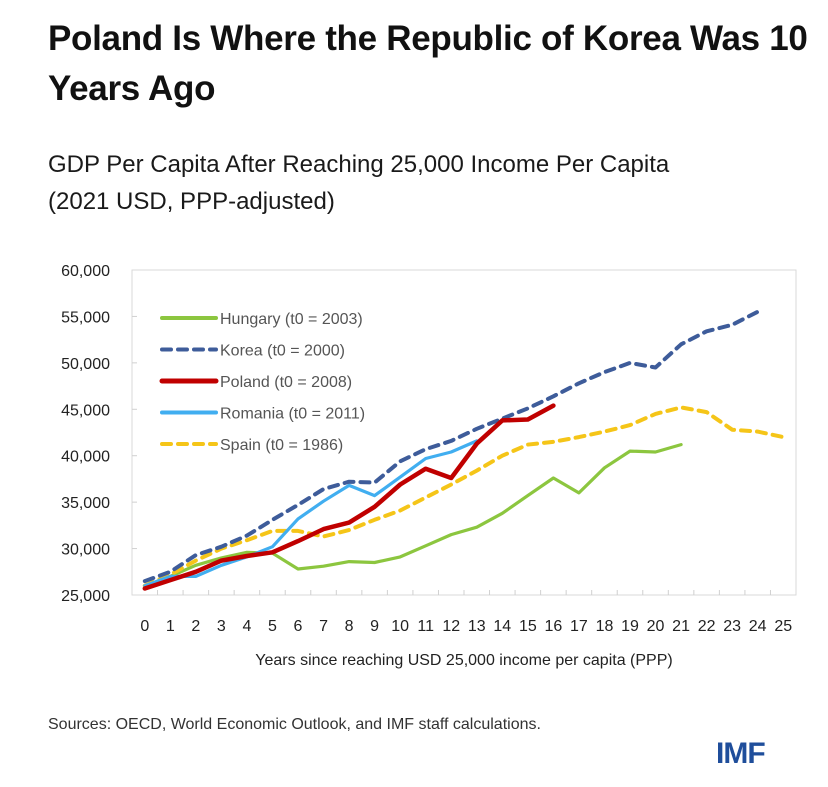  What do you see at coordinates (323, 626) in the screenshot?
I see `x-tick-label: 7` at bounding box center [323, 626].